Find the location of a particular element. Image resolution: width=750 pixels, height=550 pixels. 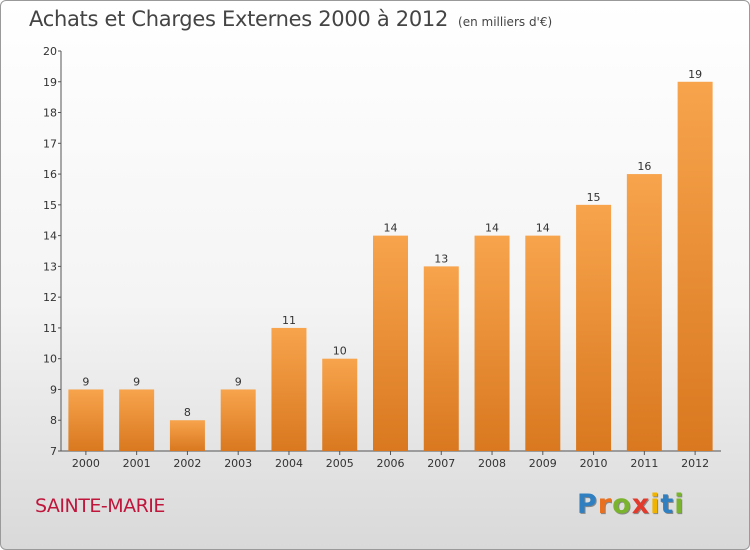

x-tick-label: 2012 is located at coordinates (695, 463).